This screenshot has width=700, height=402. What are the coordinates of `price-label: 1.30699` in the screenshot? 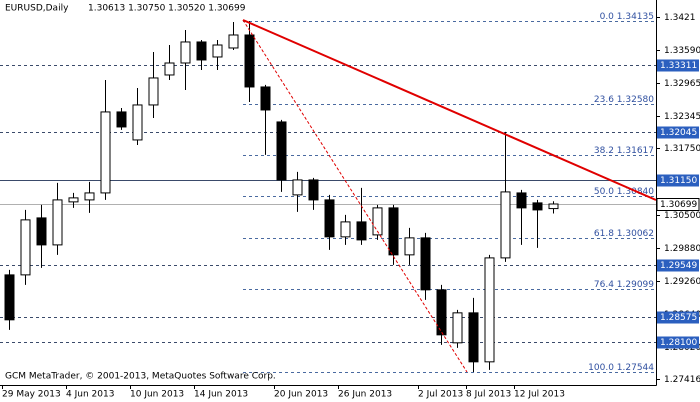 It's located at (678, 205).